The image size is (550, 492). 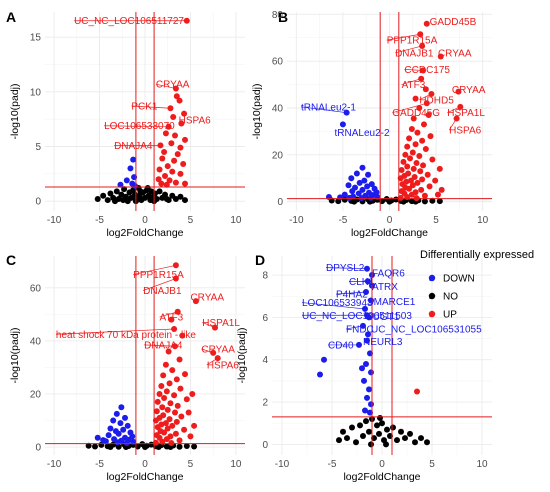 What do you see at coordinates (432, 296) in the screenshot?
I see `legend-key-no` at bounding box center [432, 296].